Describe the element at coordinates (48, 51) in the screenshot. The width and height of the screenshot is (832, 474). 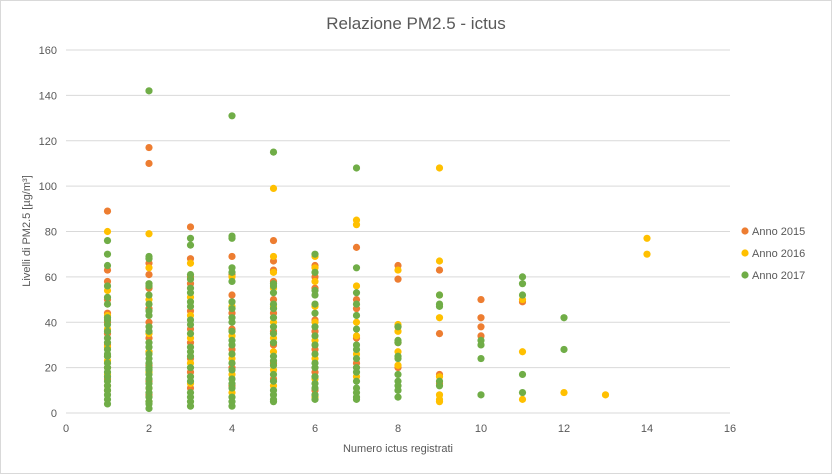
I see `y-tick-label: 160` at that location.